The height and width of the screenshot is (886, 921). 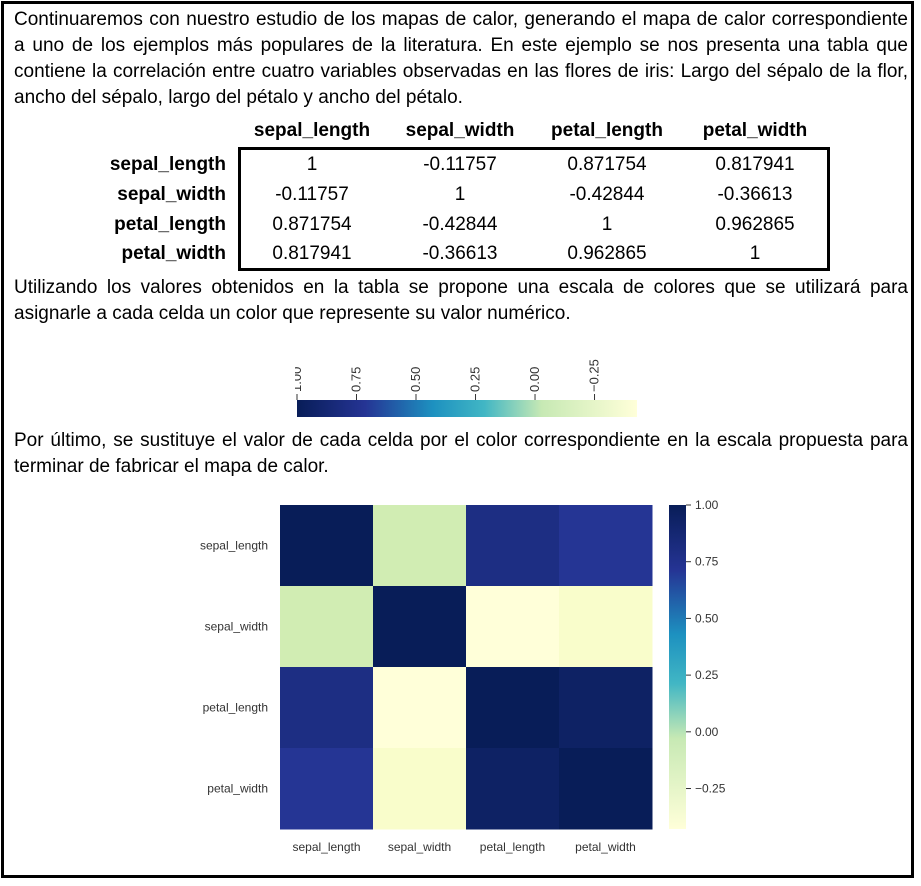 What do you see at coordinates (299, 379) in the screenshot?
I see `scale-tick-label: 1.00` at bounding box center [299, 379].